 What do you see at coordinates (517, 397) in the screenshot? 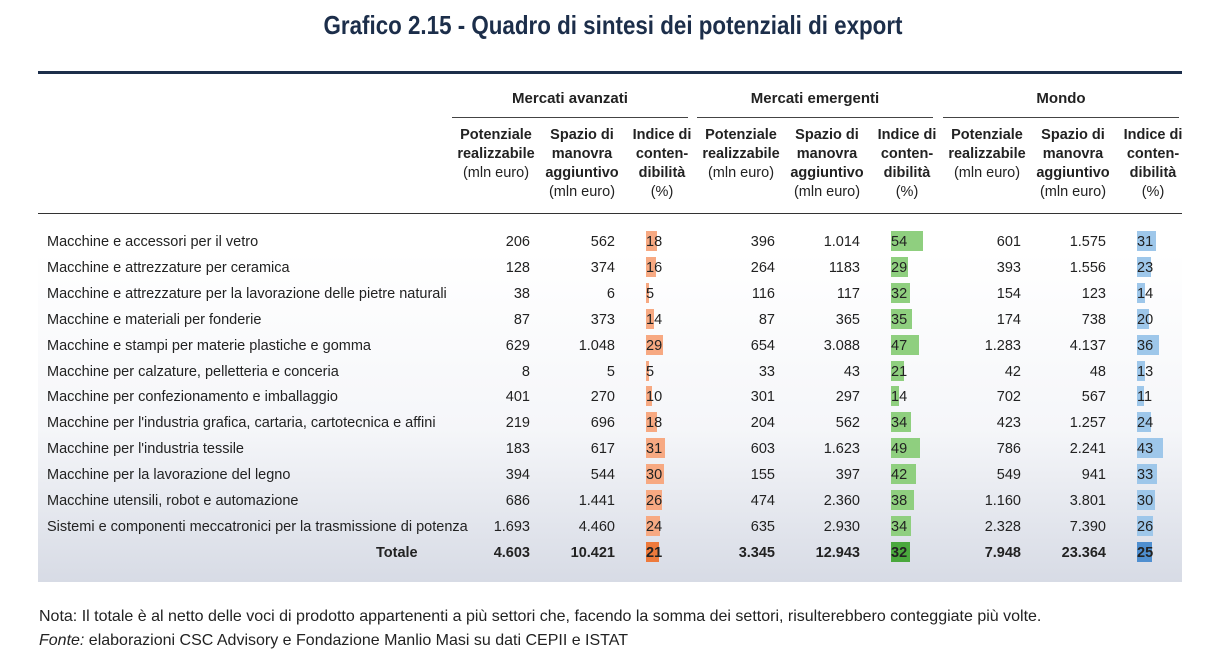
I see `potential-value-mercati-avanzati: 401` at bounding box center [517, 397].